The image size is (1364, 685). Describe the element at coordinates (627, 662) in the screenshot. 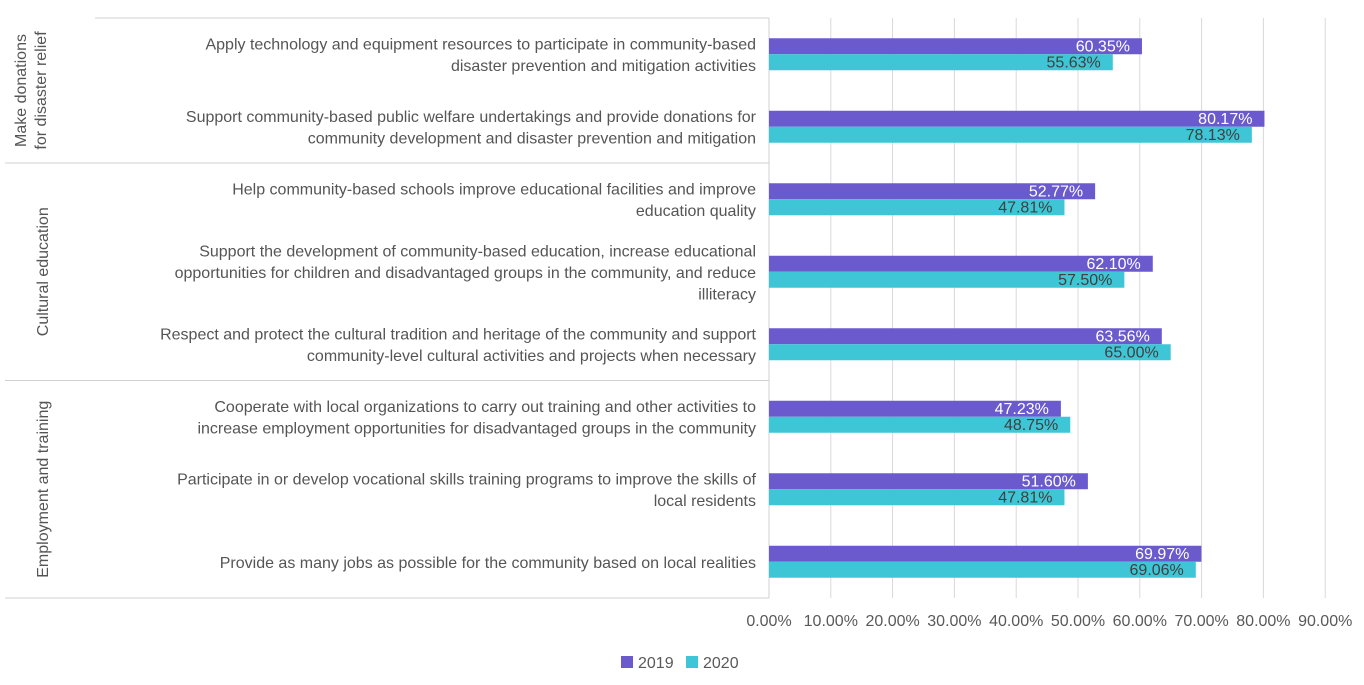

I see `legend-swatch-2019` at that location.